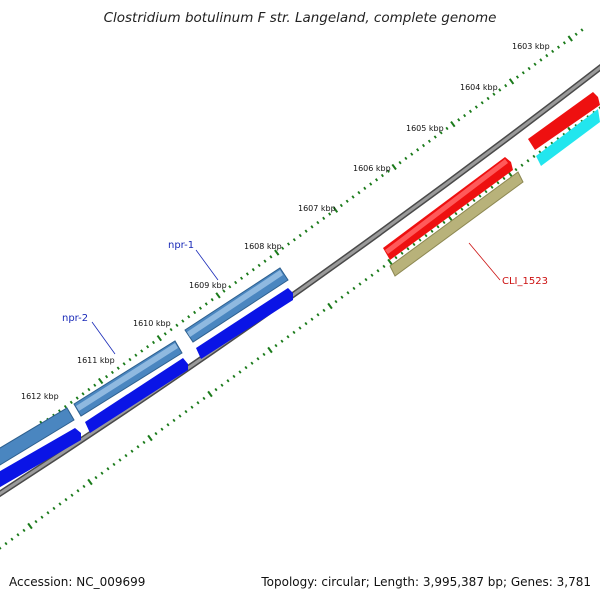 The image size is (600, 600). What do you see at coordinates (207, 265) in the screenshot?
I see `npr-1-leader-line` at bounding box center [207, 265].